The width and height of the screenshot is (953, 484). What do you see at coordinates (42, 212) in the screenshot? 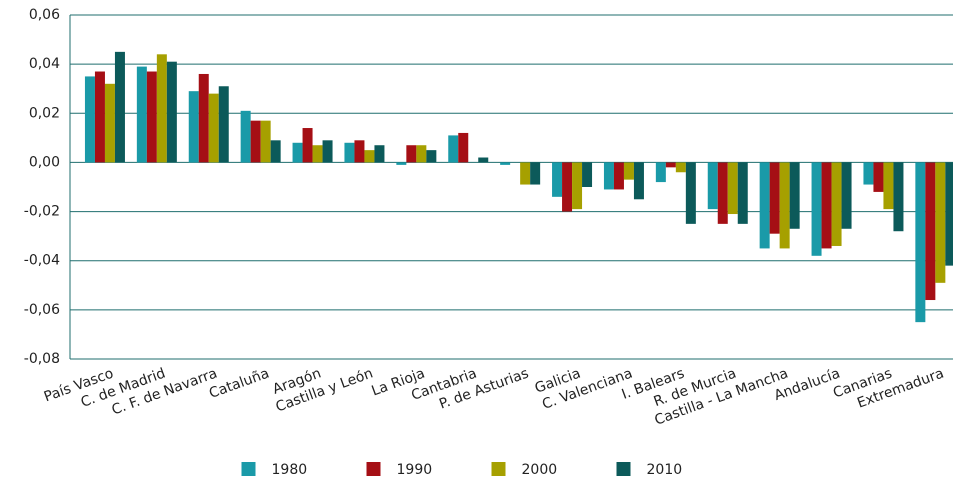
I see `y-tick-label: -0,02` at bounding box center [42, 212].